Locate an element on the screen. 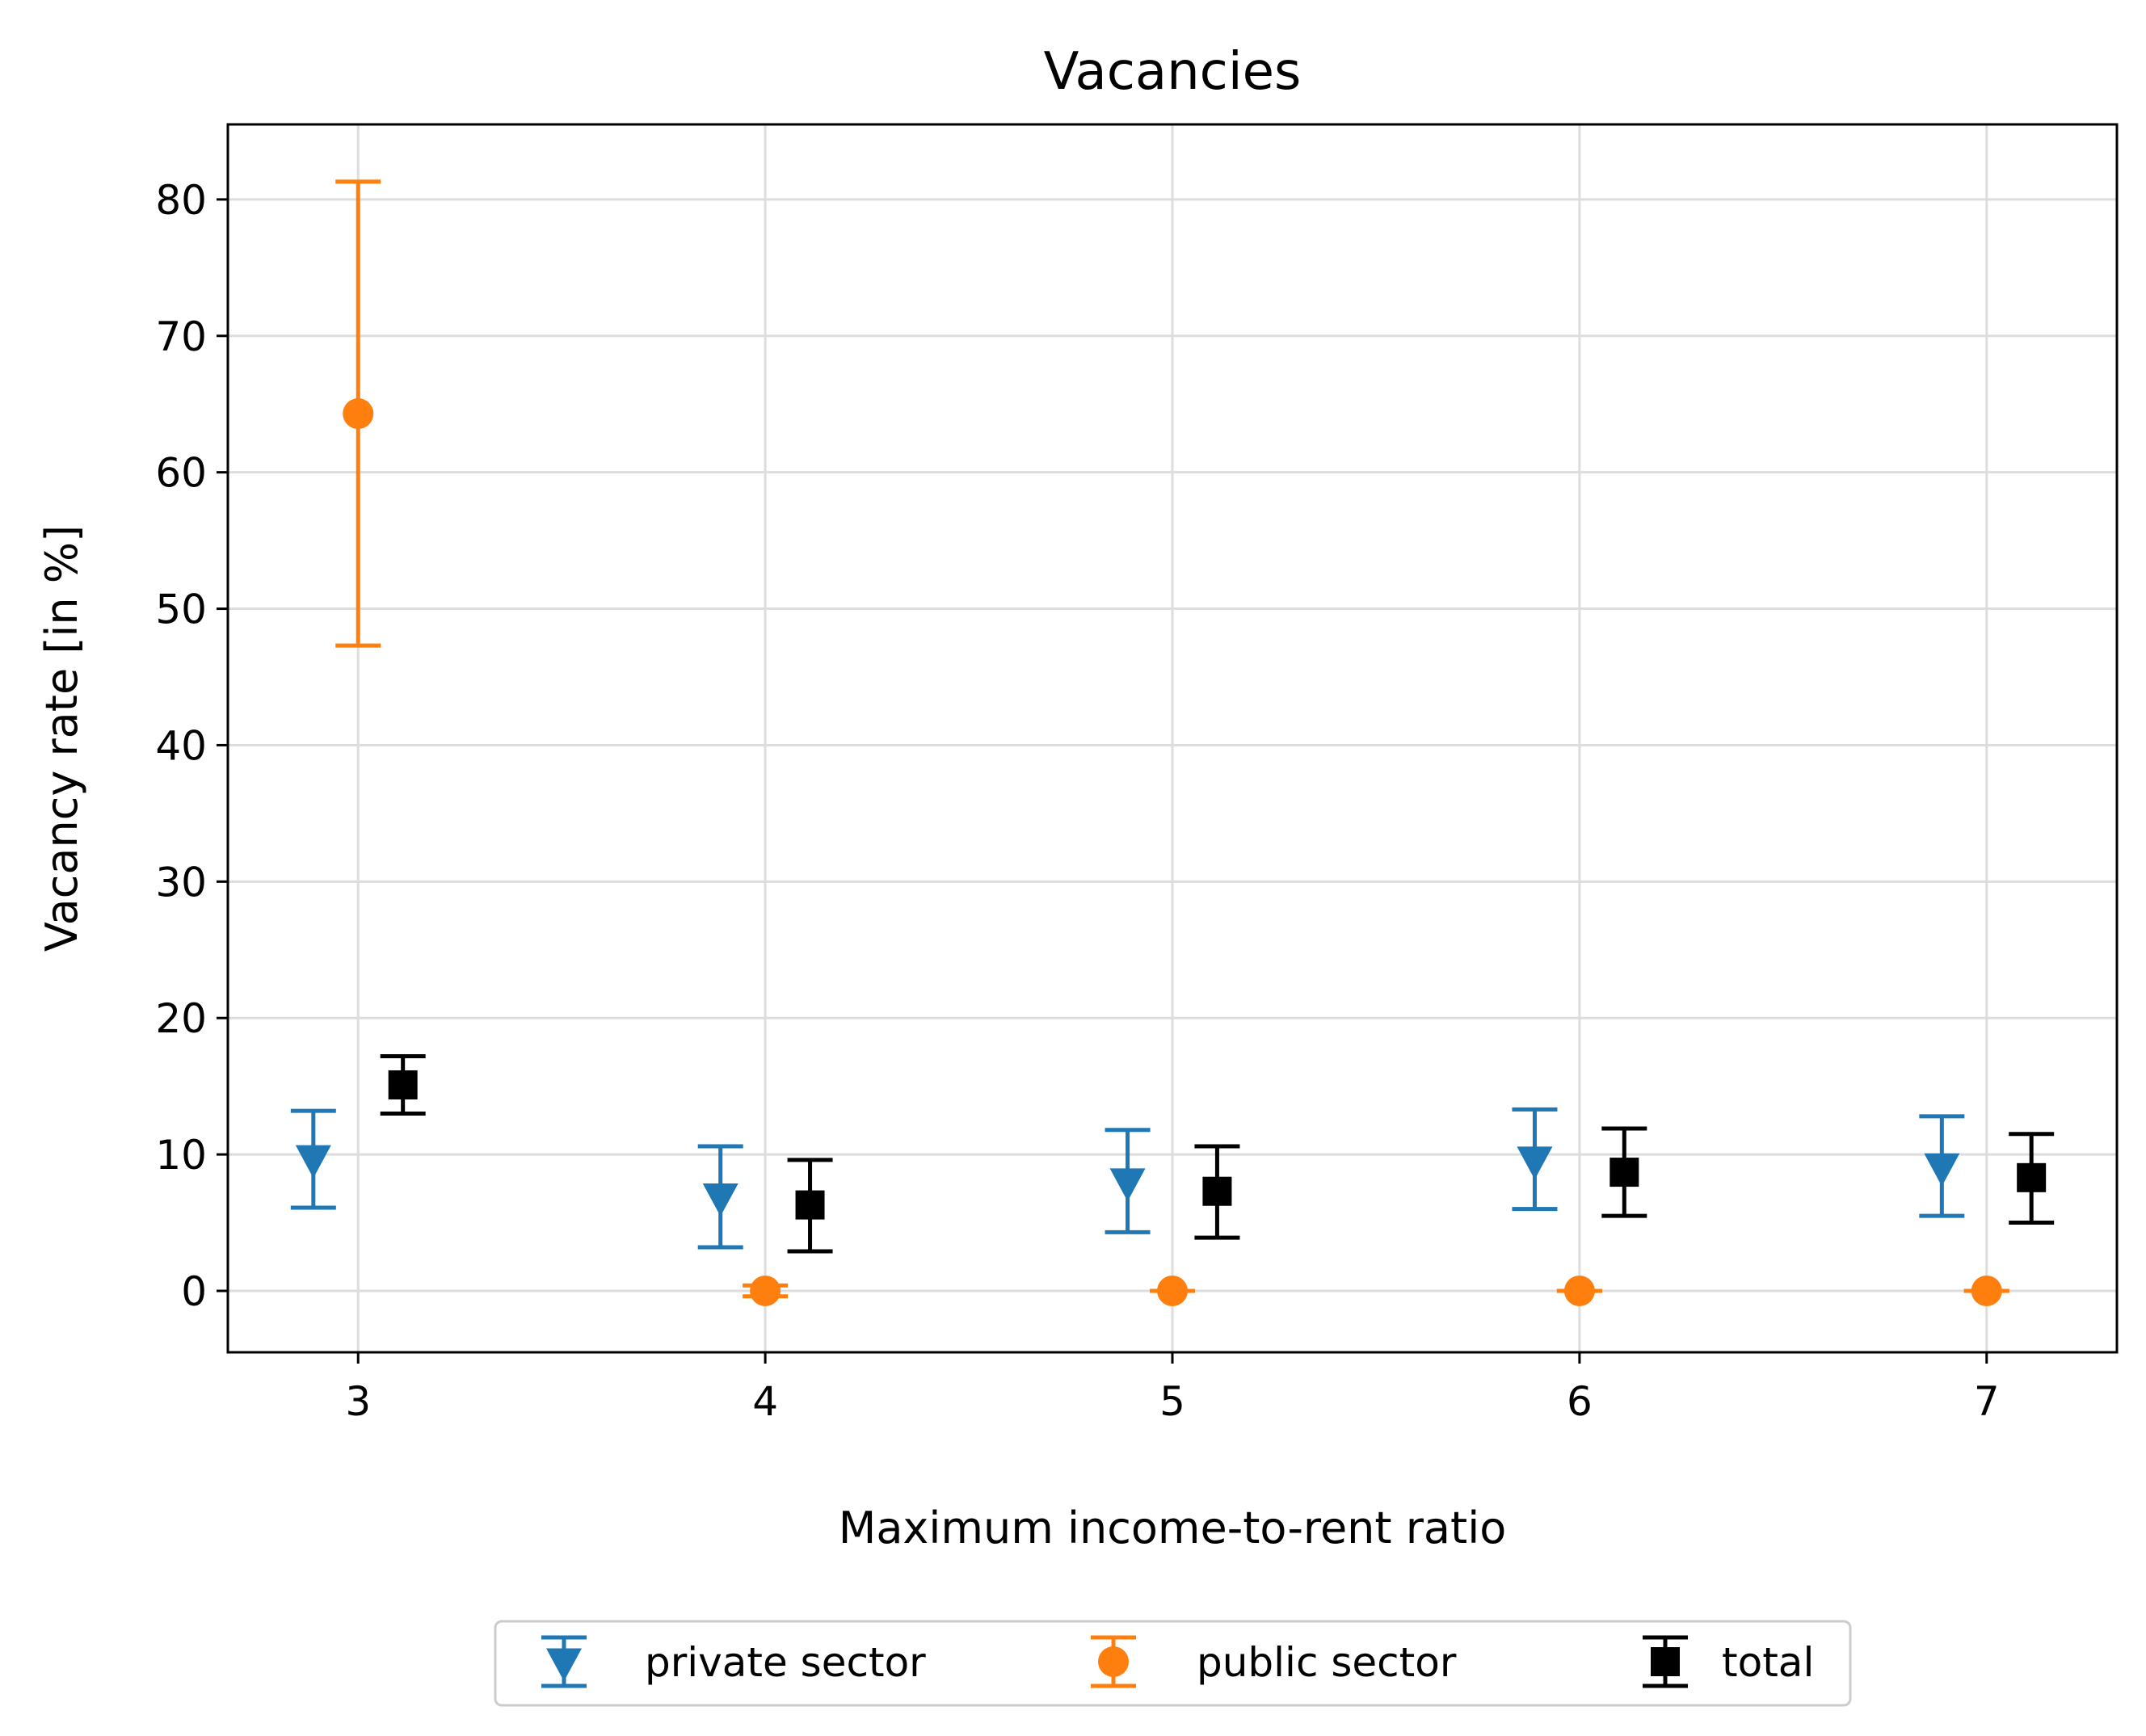 The image size is (2146, 1736). legend-label: public sector is located at coordinates (1327, 1662).